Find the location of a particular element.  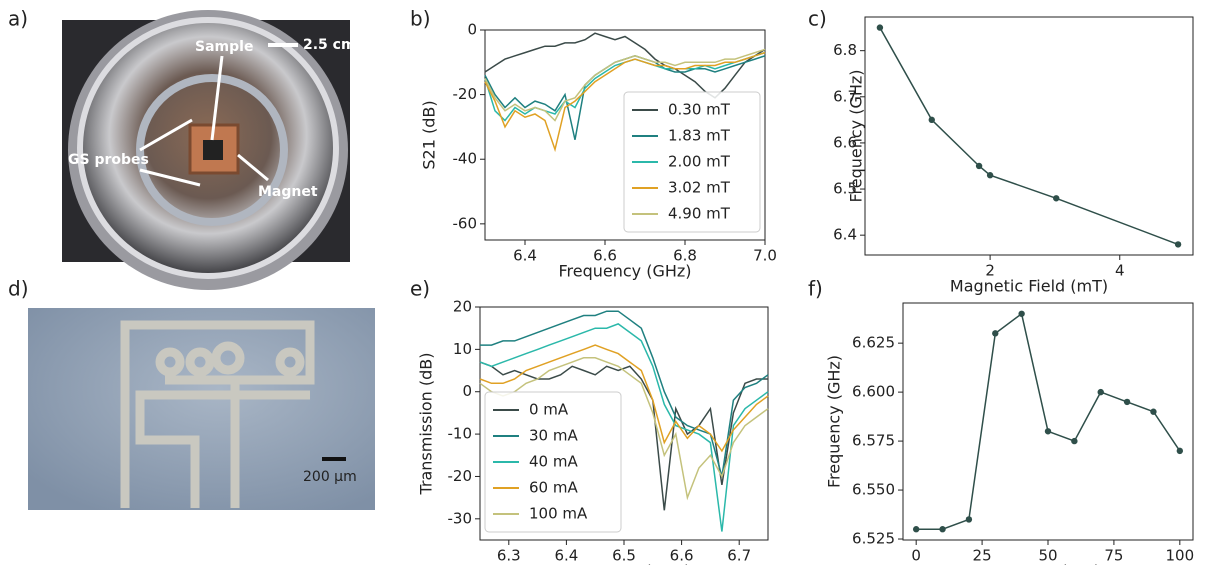

y-axis-label: Transmission (dB) is located at coordinates (426, 423).